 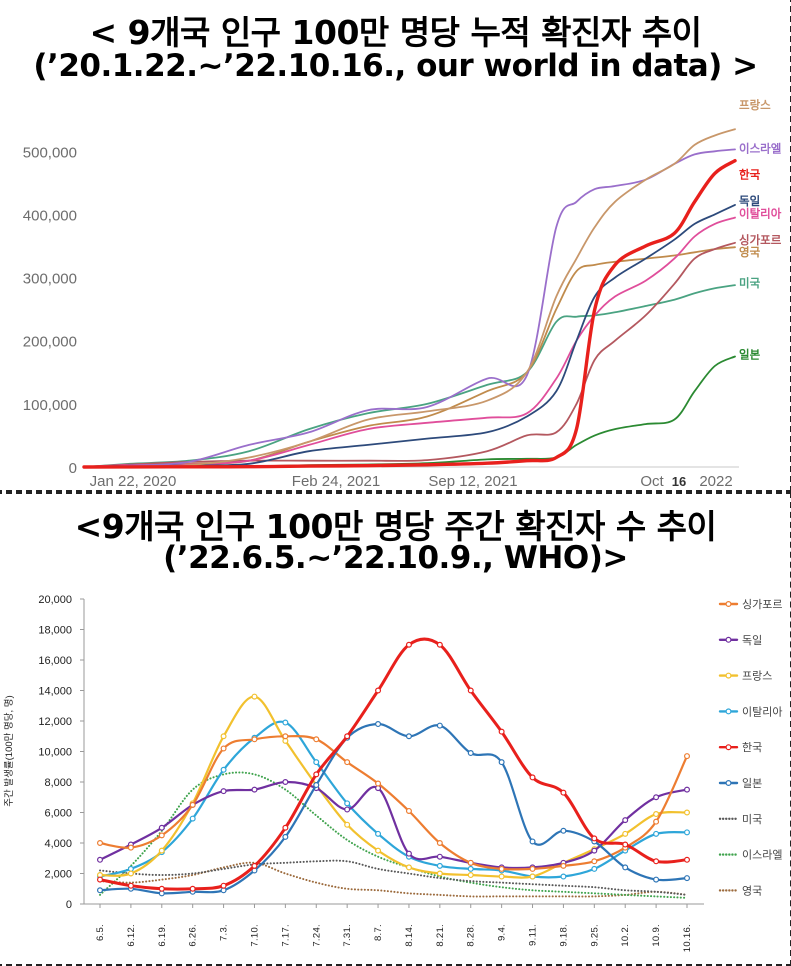 What do you see at coordinates (50, 215) in the screenshot?
I see `chart1-y-tick-label: 400,000` at bounding box center [50, 215].